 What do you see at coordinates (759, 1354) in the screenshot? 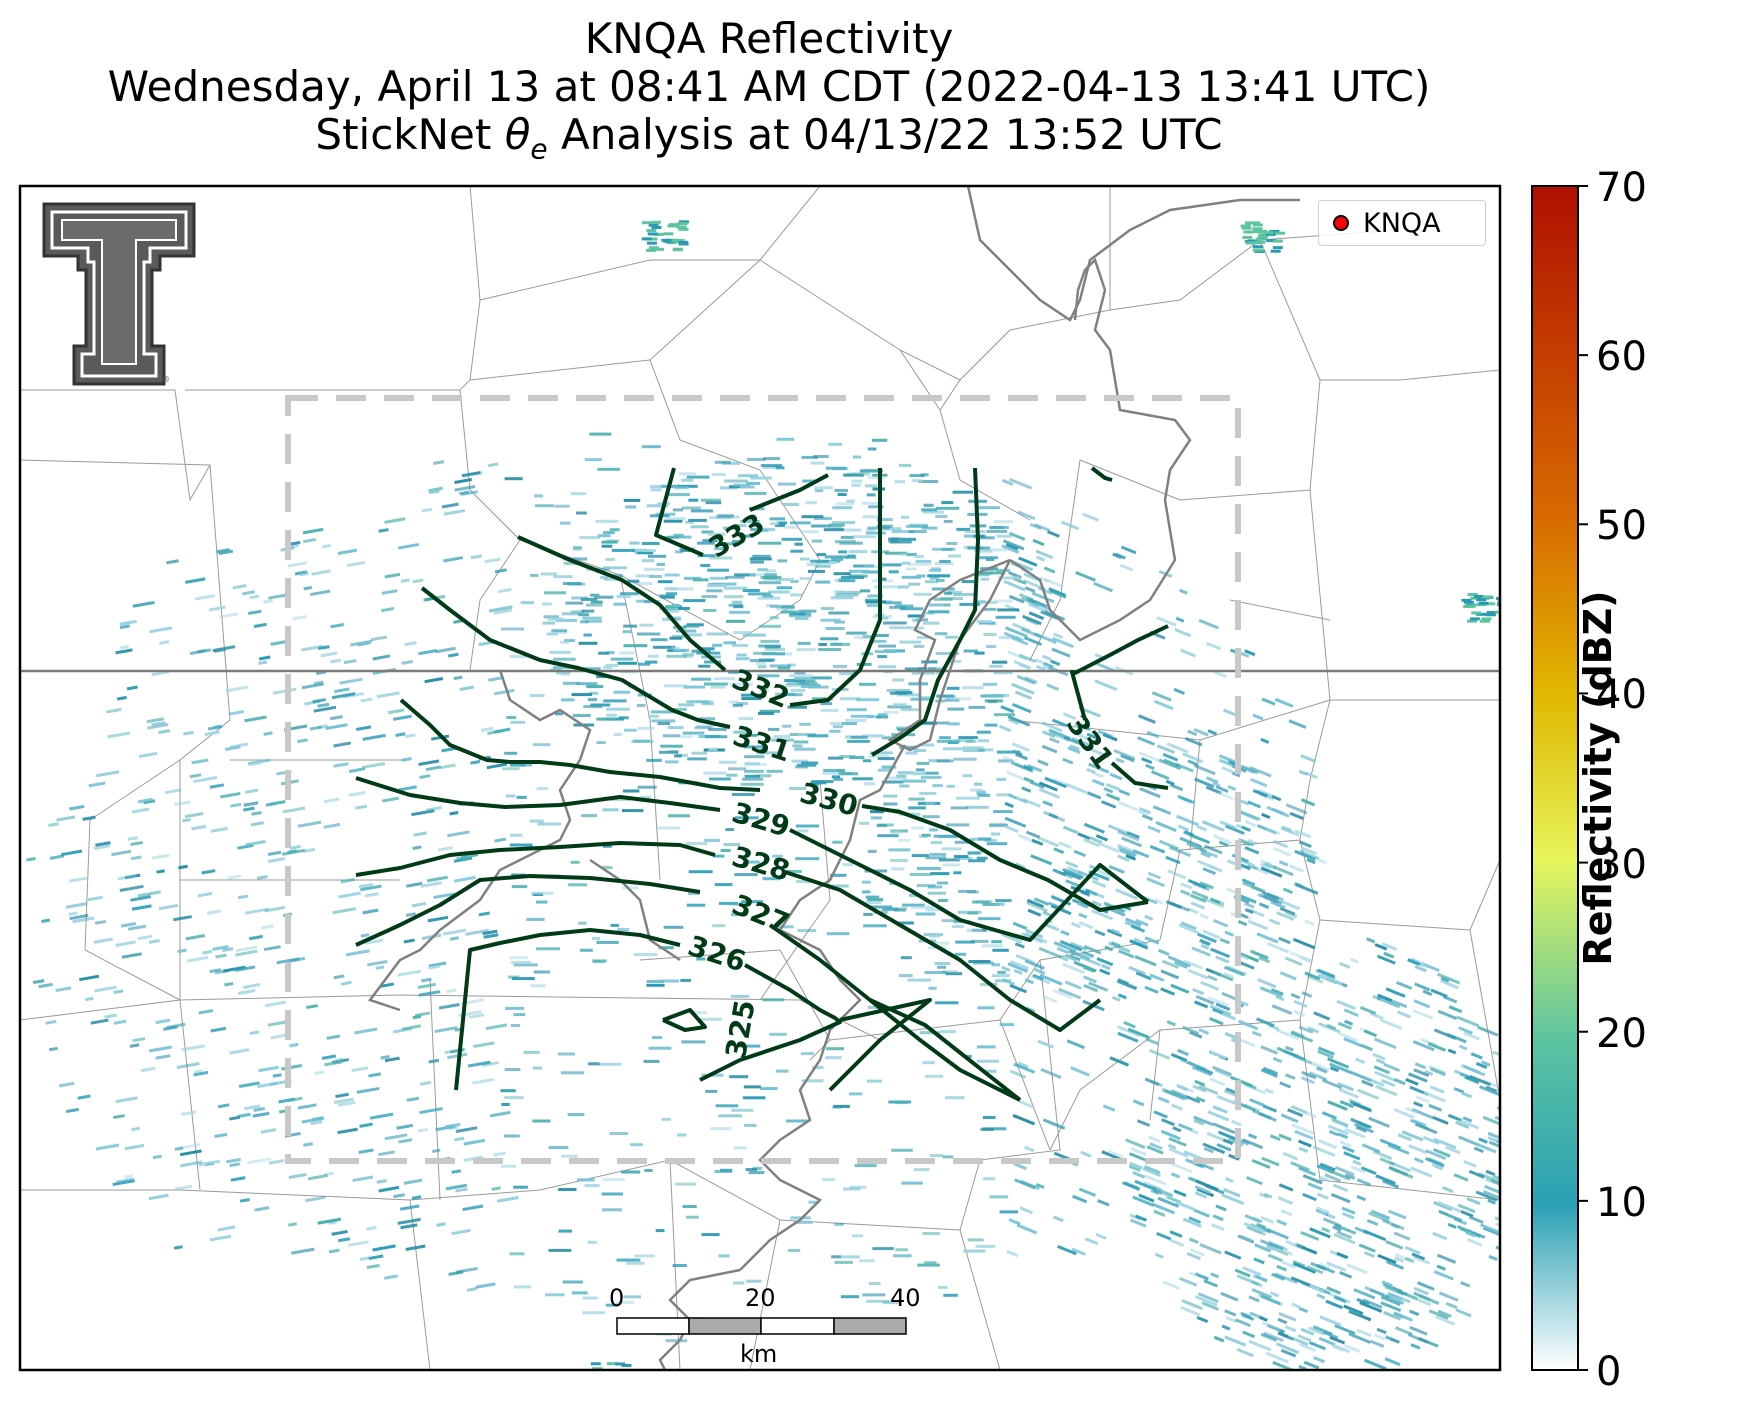
I see `scale-unit: km` at bounding box center [759, 1354].